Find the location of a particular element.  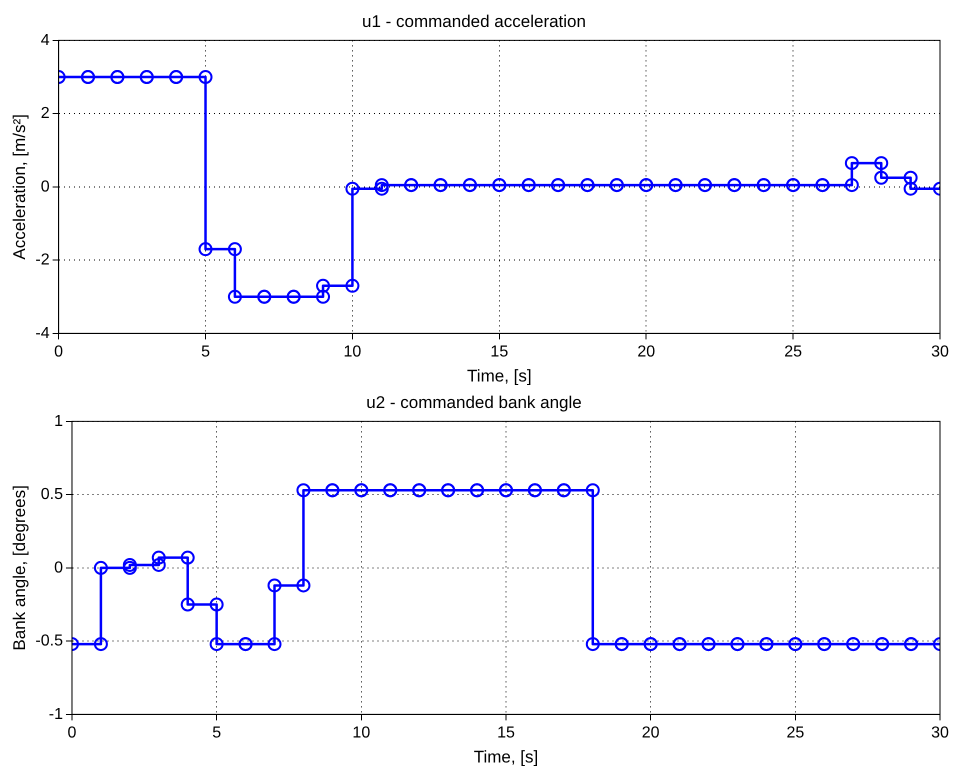

y-axis-title: Bank angle, [degrees] is located at coordinates (19, 568).